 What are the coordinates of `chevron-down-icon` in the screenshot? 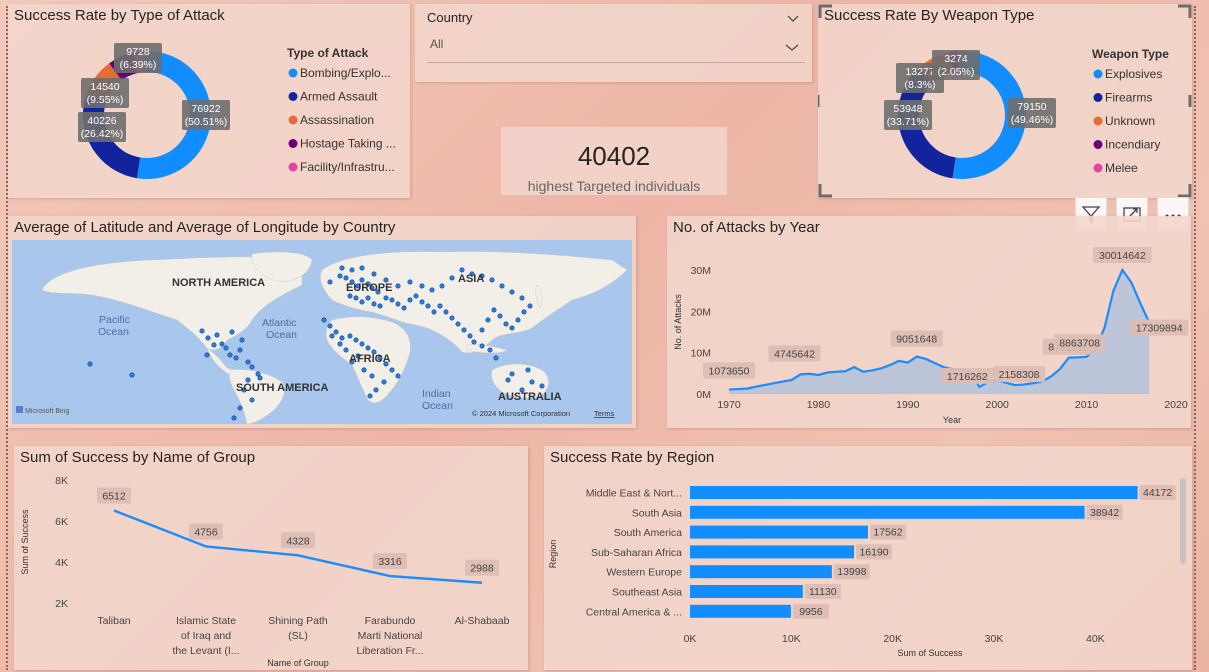 It's located at (792, 48).